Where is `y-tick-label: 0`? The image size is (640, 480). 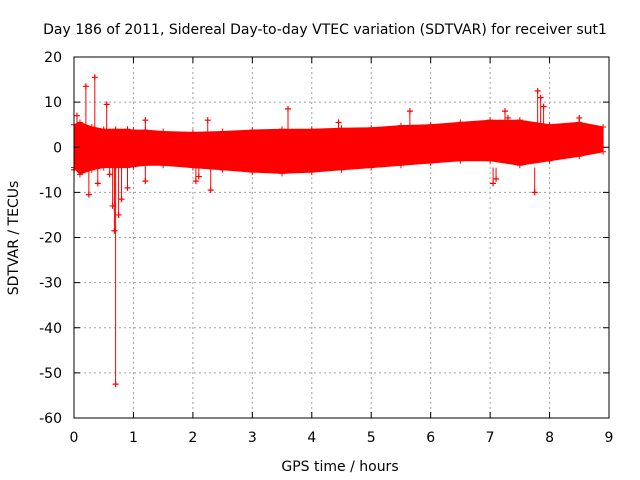 y-tick-label: 0 is located at coordinates (57, 148).